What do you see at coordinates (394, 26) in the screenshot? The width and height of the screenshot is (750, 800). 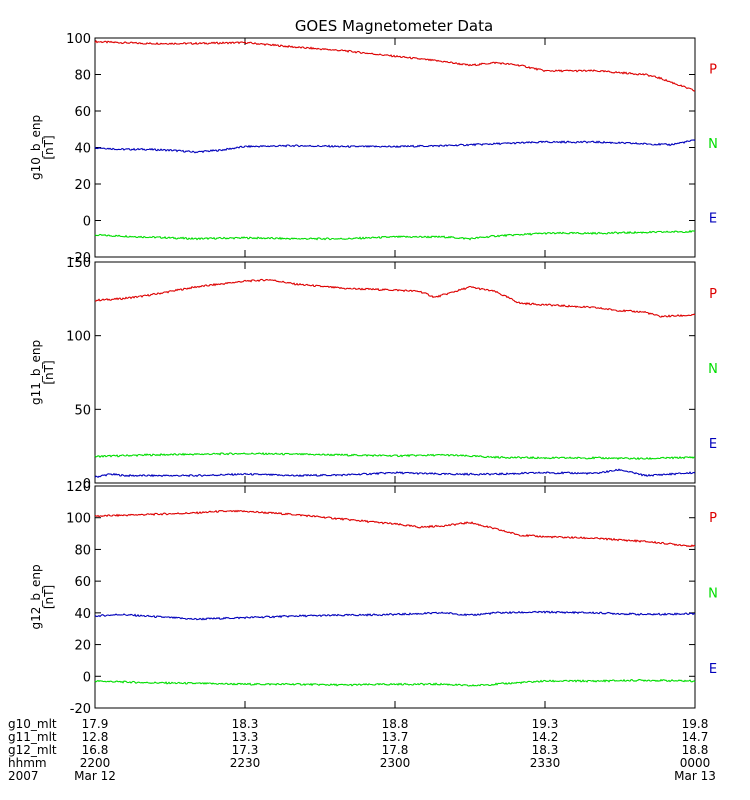 I see `figure-title: GOES Magnetometer Data` at bounding box center [394, 26].